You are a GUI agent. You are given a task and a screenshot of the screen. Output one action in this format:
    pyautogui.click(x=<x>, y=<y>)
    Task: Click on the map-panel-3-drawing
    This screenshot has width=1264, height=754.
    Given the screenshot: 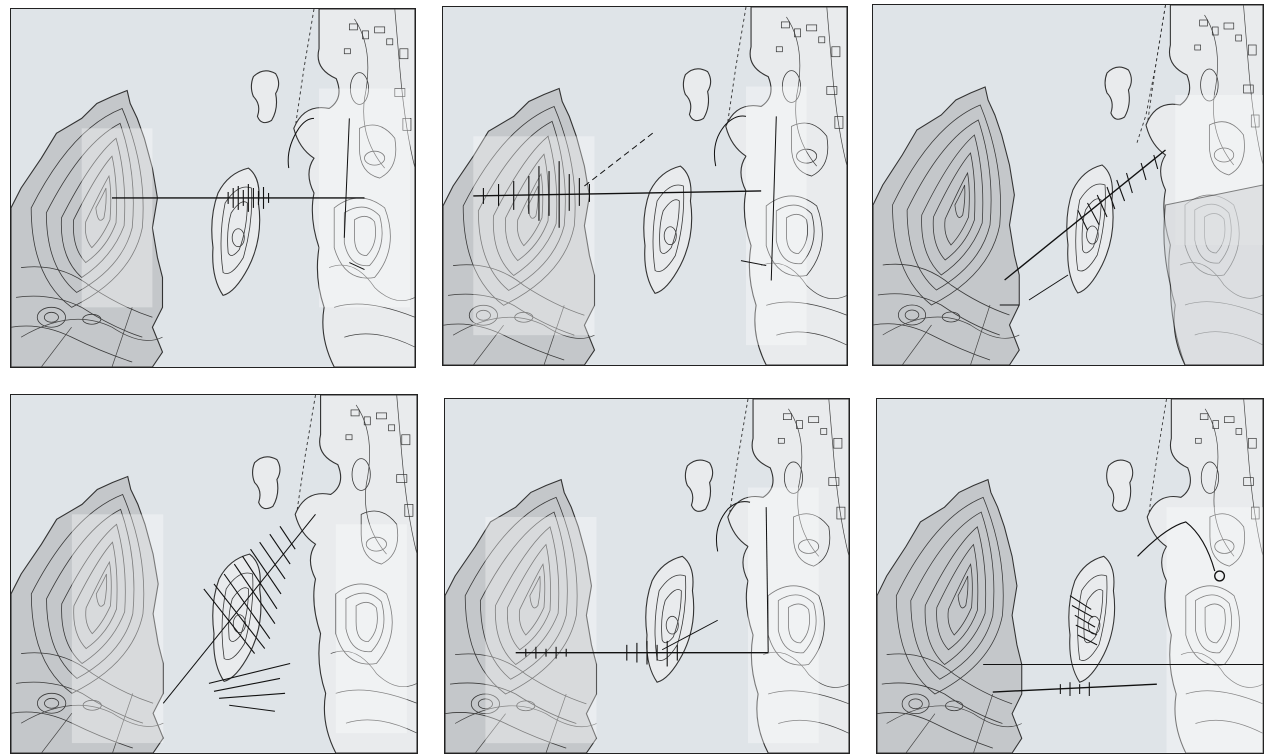 What is the action you would take?
    pyautogui.click(x=1068, y=185)
    